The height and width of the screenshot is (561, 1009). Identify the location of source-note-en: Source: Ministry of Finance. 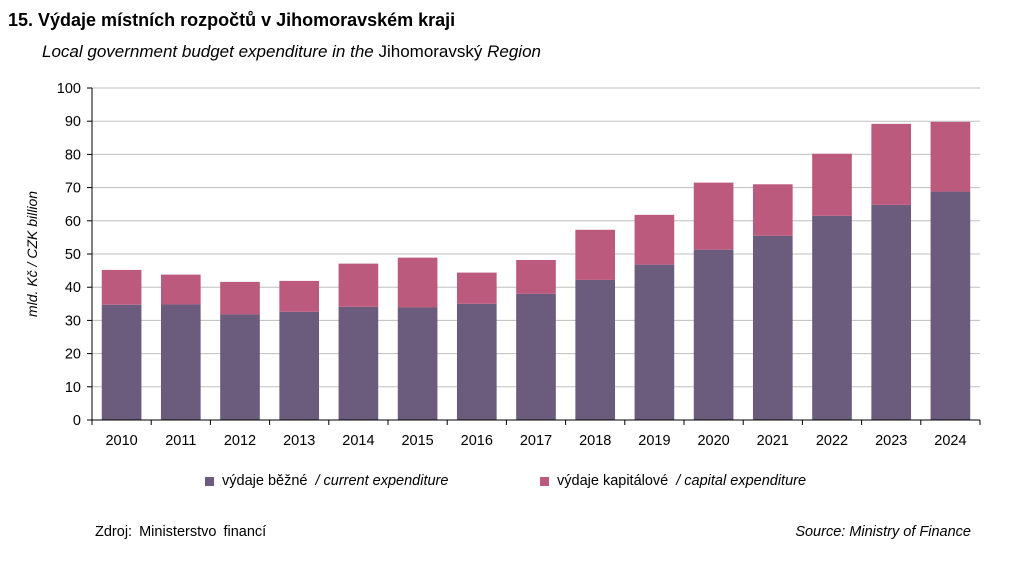
(883, 532).